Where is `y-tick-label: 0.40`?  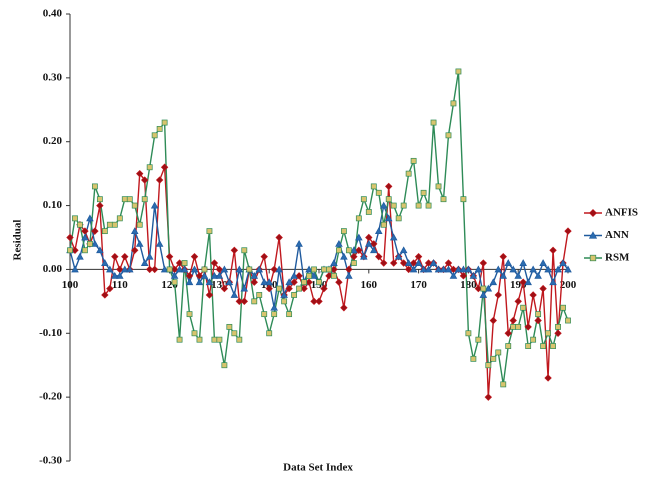 y-tick-label: 0.40 is located at coordinates (53, 14).